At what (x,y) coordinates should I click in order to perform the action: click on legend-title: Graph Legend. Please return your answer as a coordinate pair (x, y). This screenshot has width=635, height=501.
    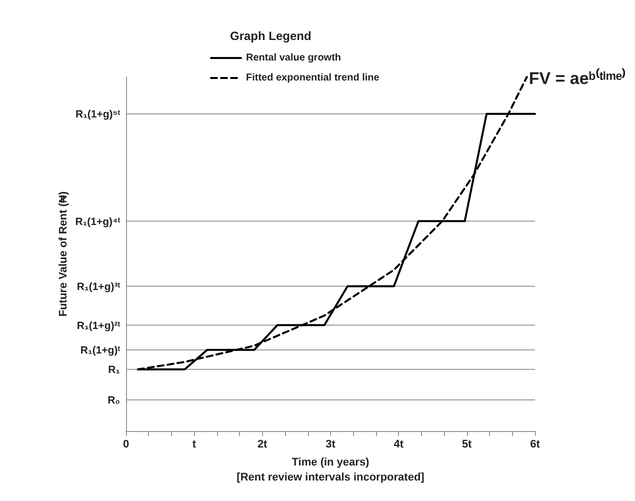
    Looking at the image, I should click on (271, 36).